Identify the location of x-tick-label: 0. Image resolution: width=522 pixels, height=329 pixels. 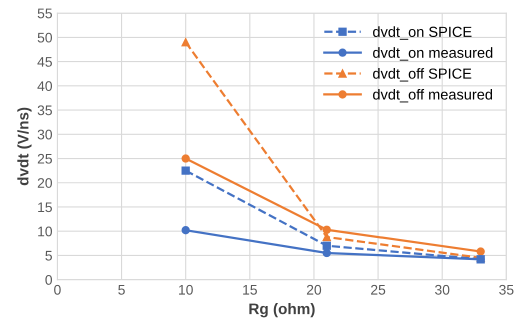
(57, 289).